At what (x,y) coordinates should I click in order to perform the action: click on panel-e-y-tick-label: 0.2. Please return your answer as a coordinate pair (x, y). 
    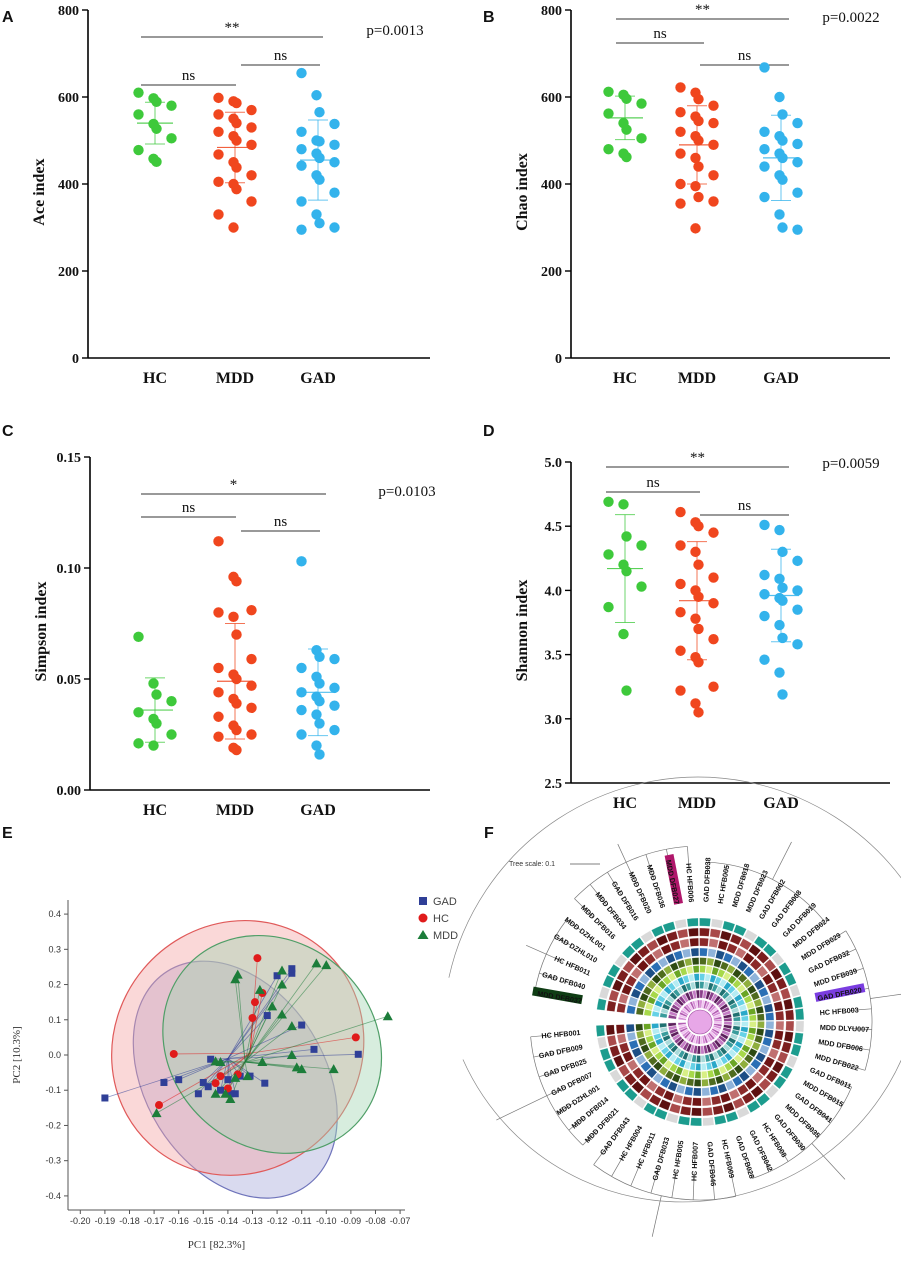
    Looking at the image, I should click on (54, 985).